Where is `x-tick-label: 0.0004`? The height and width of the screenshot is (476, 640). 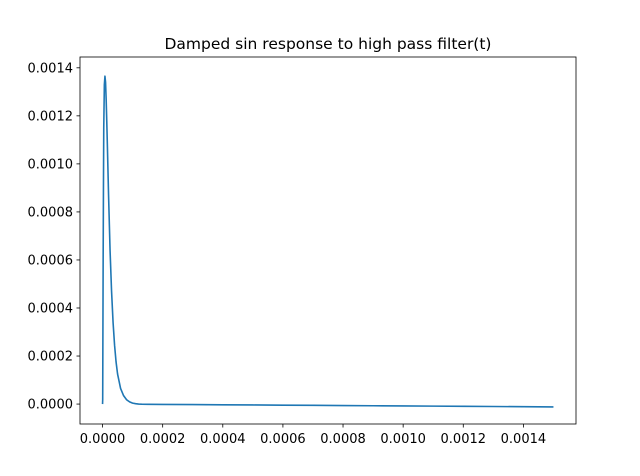 x-tick-label: 0.0004 is located at coordinates (223, 439).